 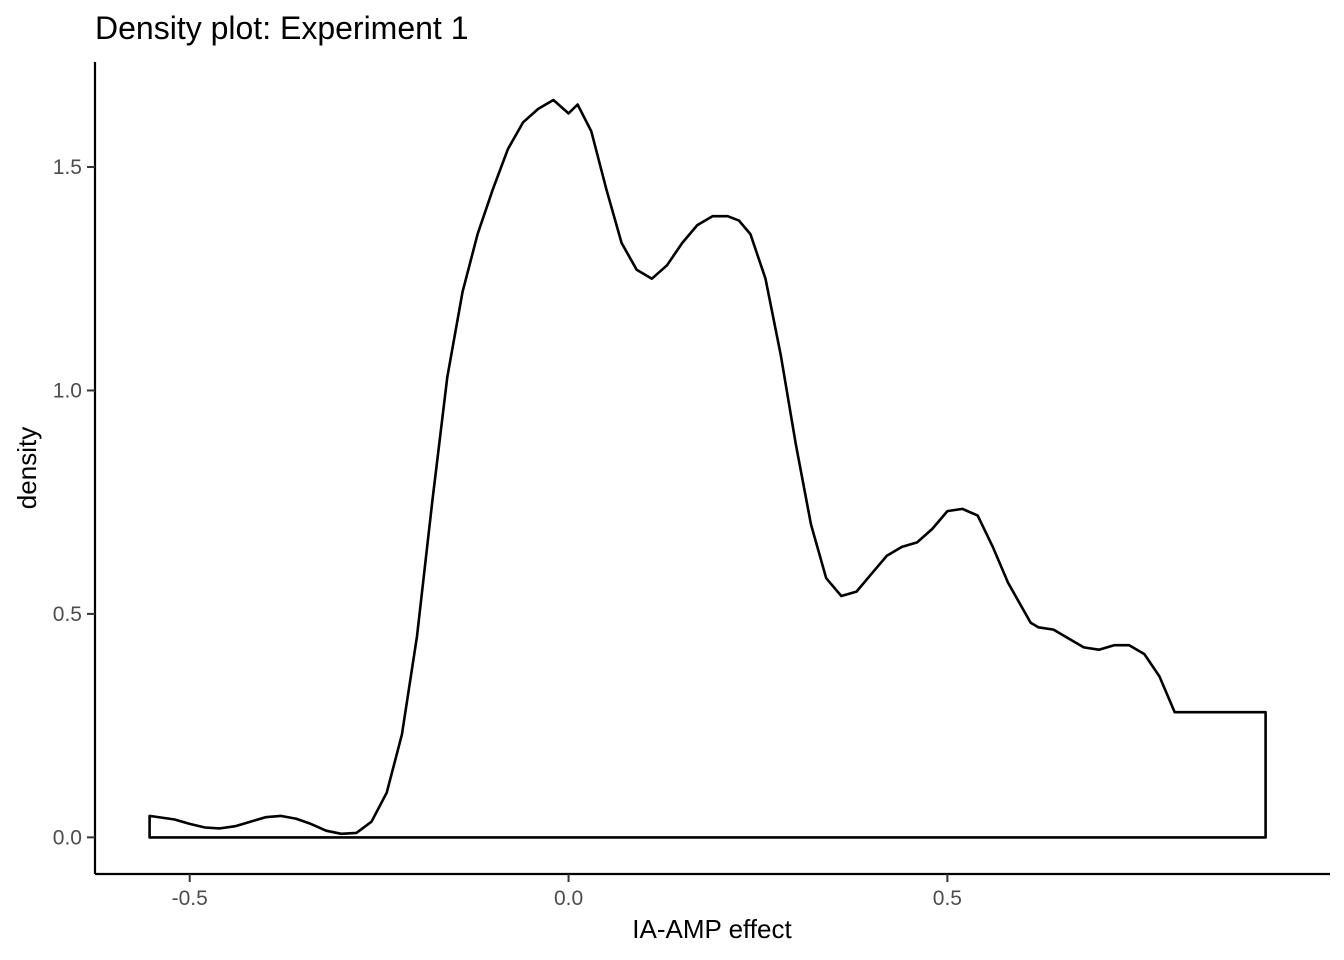 I want to click on y-tick-label: 1.5, so click(x=67, y=167).